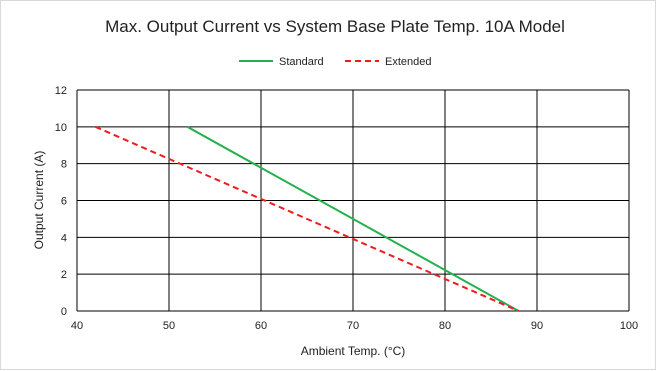  What do you see at coordinates (629, 326) in the screenshot?
I see `x-tick-label: 100` at bounding box center [629, 326].